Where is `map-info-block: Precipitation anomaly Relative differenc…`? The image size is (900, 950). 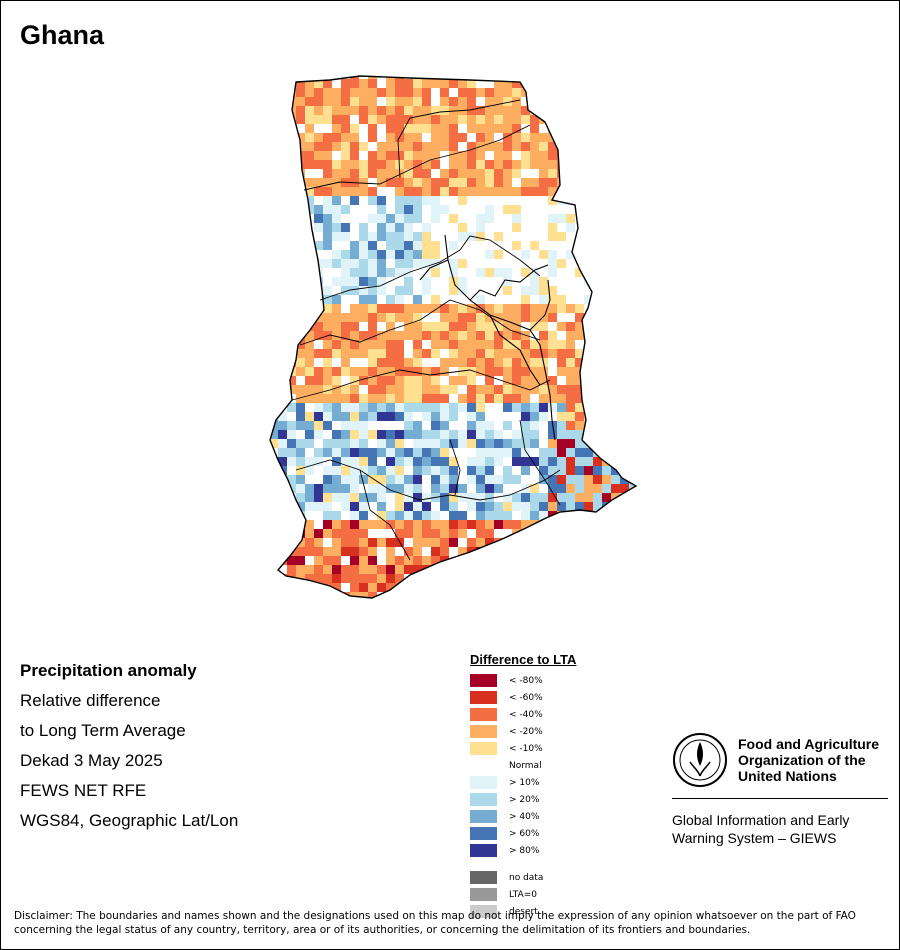 map-info-block: Precipitation anomaly Relative differenc… is located at coordinates (129, 746).